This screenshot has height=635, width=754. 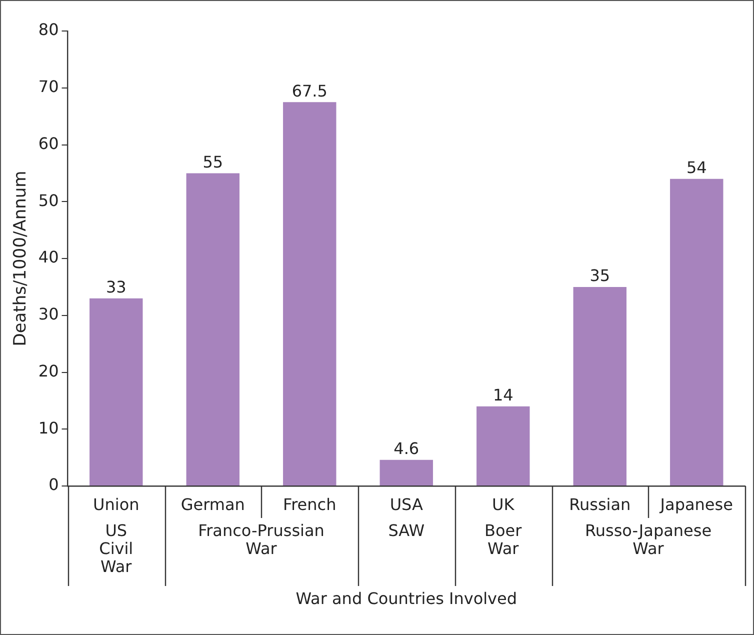 I want to click on x-axis-title: War and Countries Involved, so click(x=407, y=598).